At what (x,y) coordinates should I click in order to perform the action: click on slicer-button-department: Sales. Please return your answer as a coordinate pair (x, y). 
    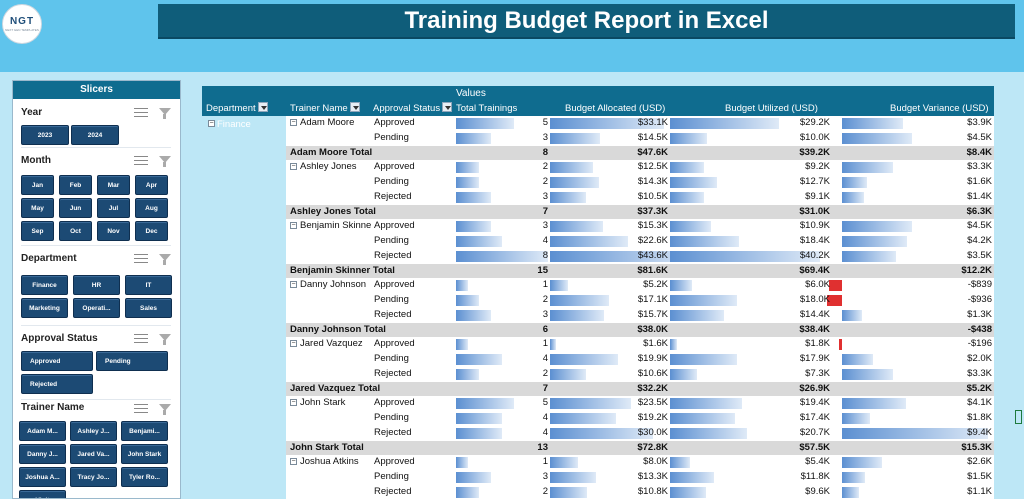
    Looking at the image, I should click on (148, 308).